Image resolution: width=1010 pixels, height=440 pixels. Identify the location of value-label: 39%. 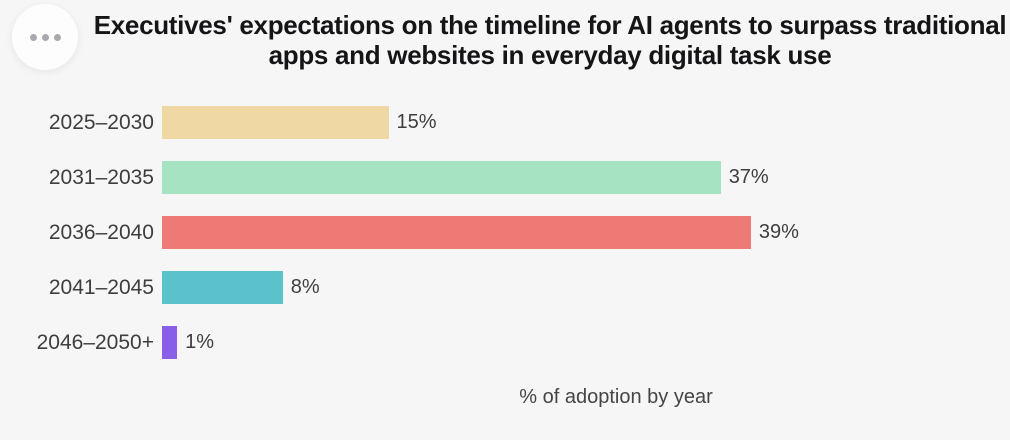
(778, 232).